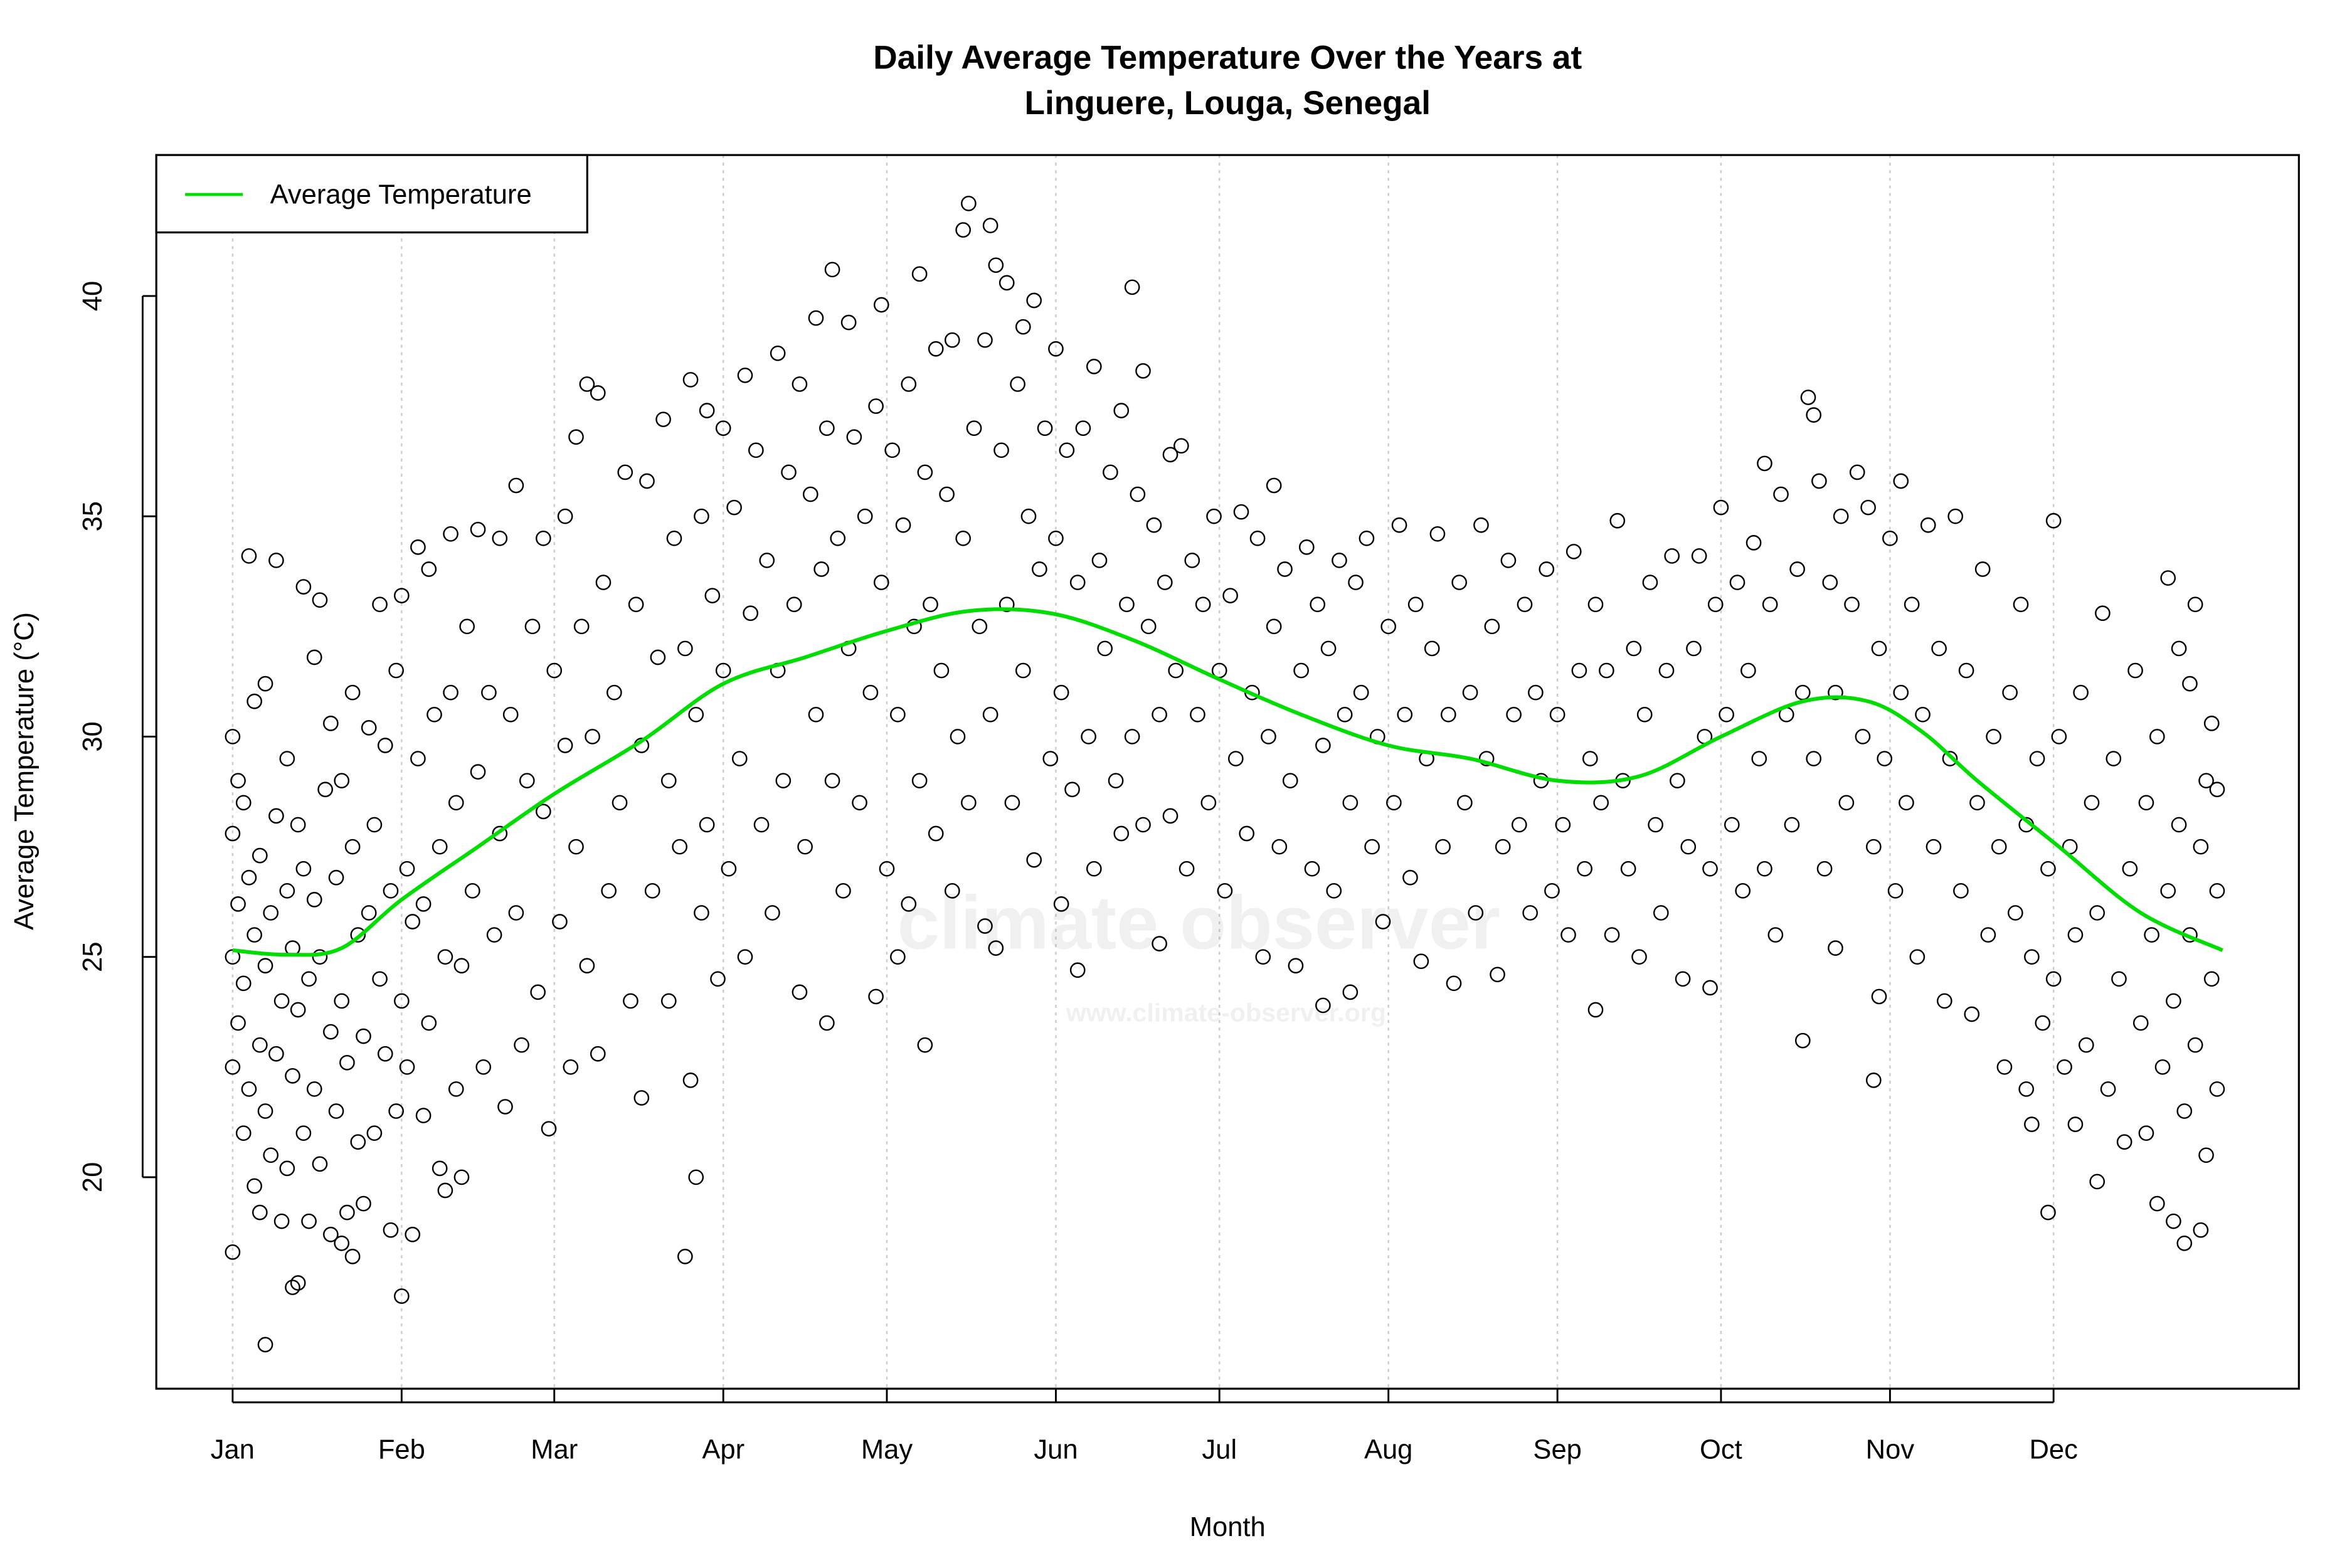 This screenshot has width=2352, height=1568. I want to click on y-axis-label: Average Temperature (°C), so click(24, 771).